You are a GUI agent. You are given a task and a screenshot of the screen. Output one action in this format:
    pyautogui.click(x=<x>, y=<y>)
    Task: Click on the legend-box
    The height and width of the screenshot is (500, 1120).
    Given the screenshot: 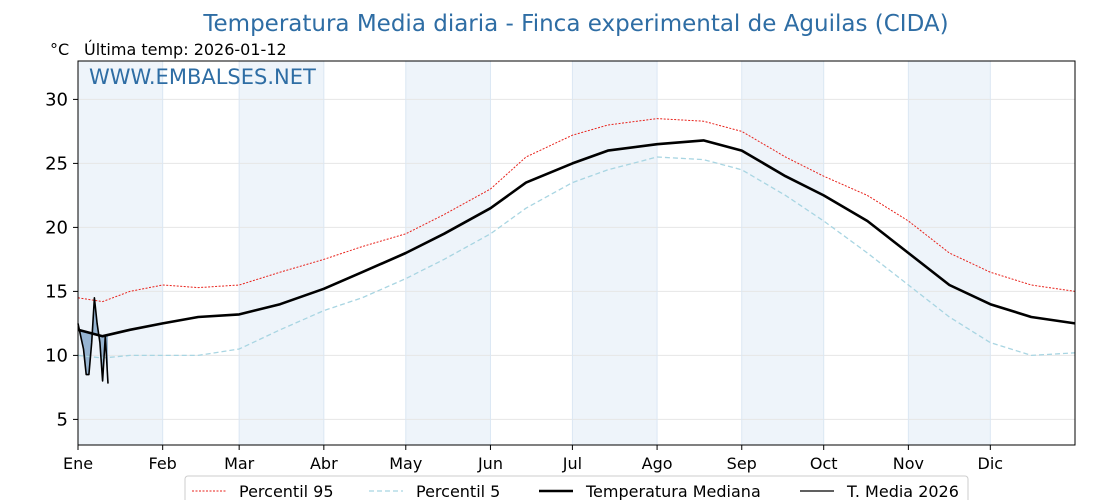 What is the action you would take?
    pyautogui.click(x=576, y=487)
    